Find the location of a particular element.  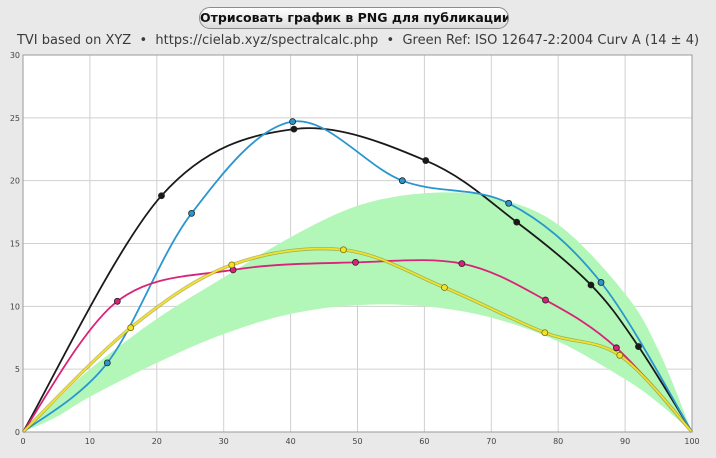

x-tick-label: 100 is located at coordinates (691, 441).